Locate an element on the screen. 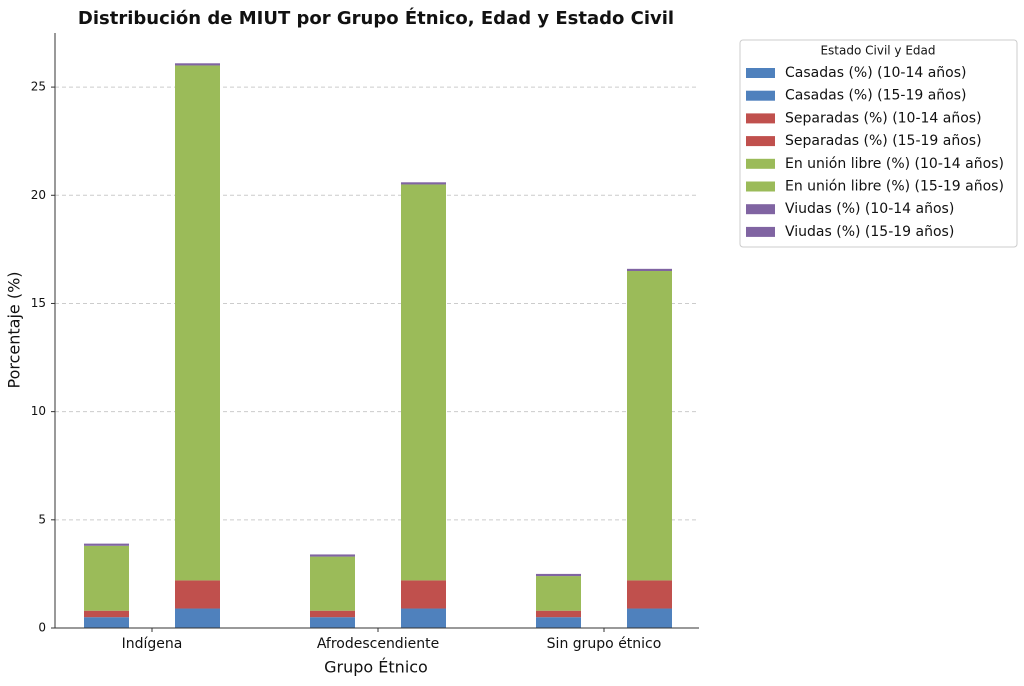 This screenshot has width=1024, height=686. legend-label: En unión libre (%) (15-19 años) is located at coordinates (894, 187).